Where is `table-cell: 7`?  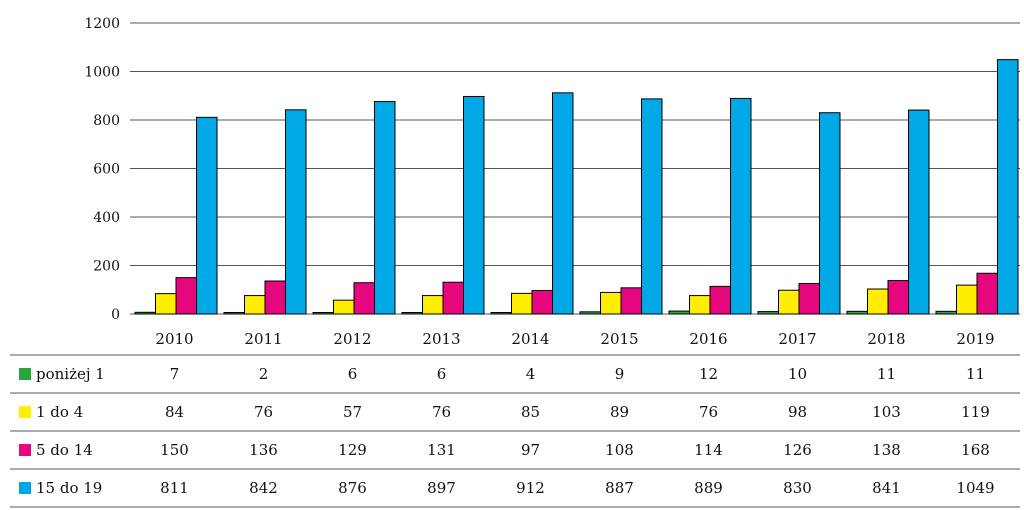 table-cell: 7 is located at coordinates (175, 374).